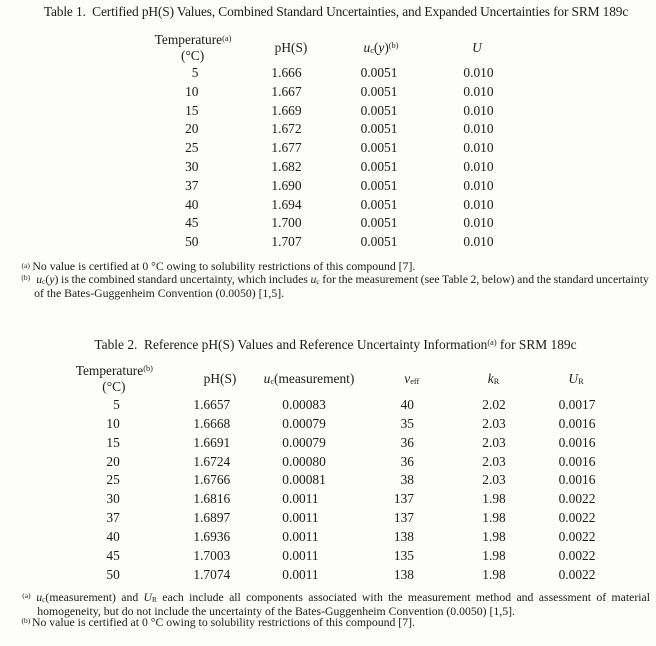 The height and width of the screenshot is (646, 656). Describe the element at coordinates (291, 47) in the screenshot. I see `table1-header-ph: pH(S)` at that location.